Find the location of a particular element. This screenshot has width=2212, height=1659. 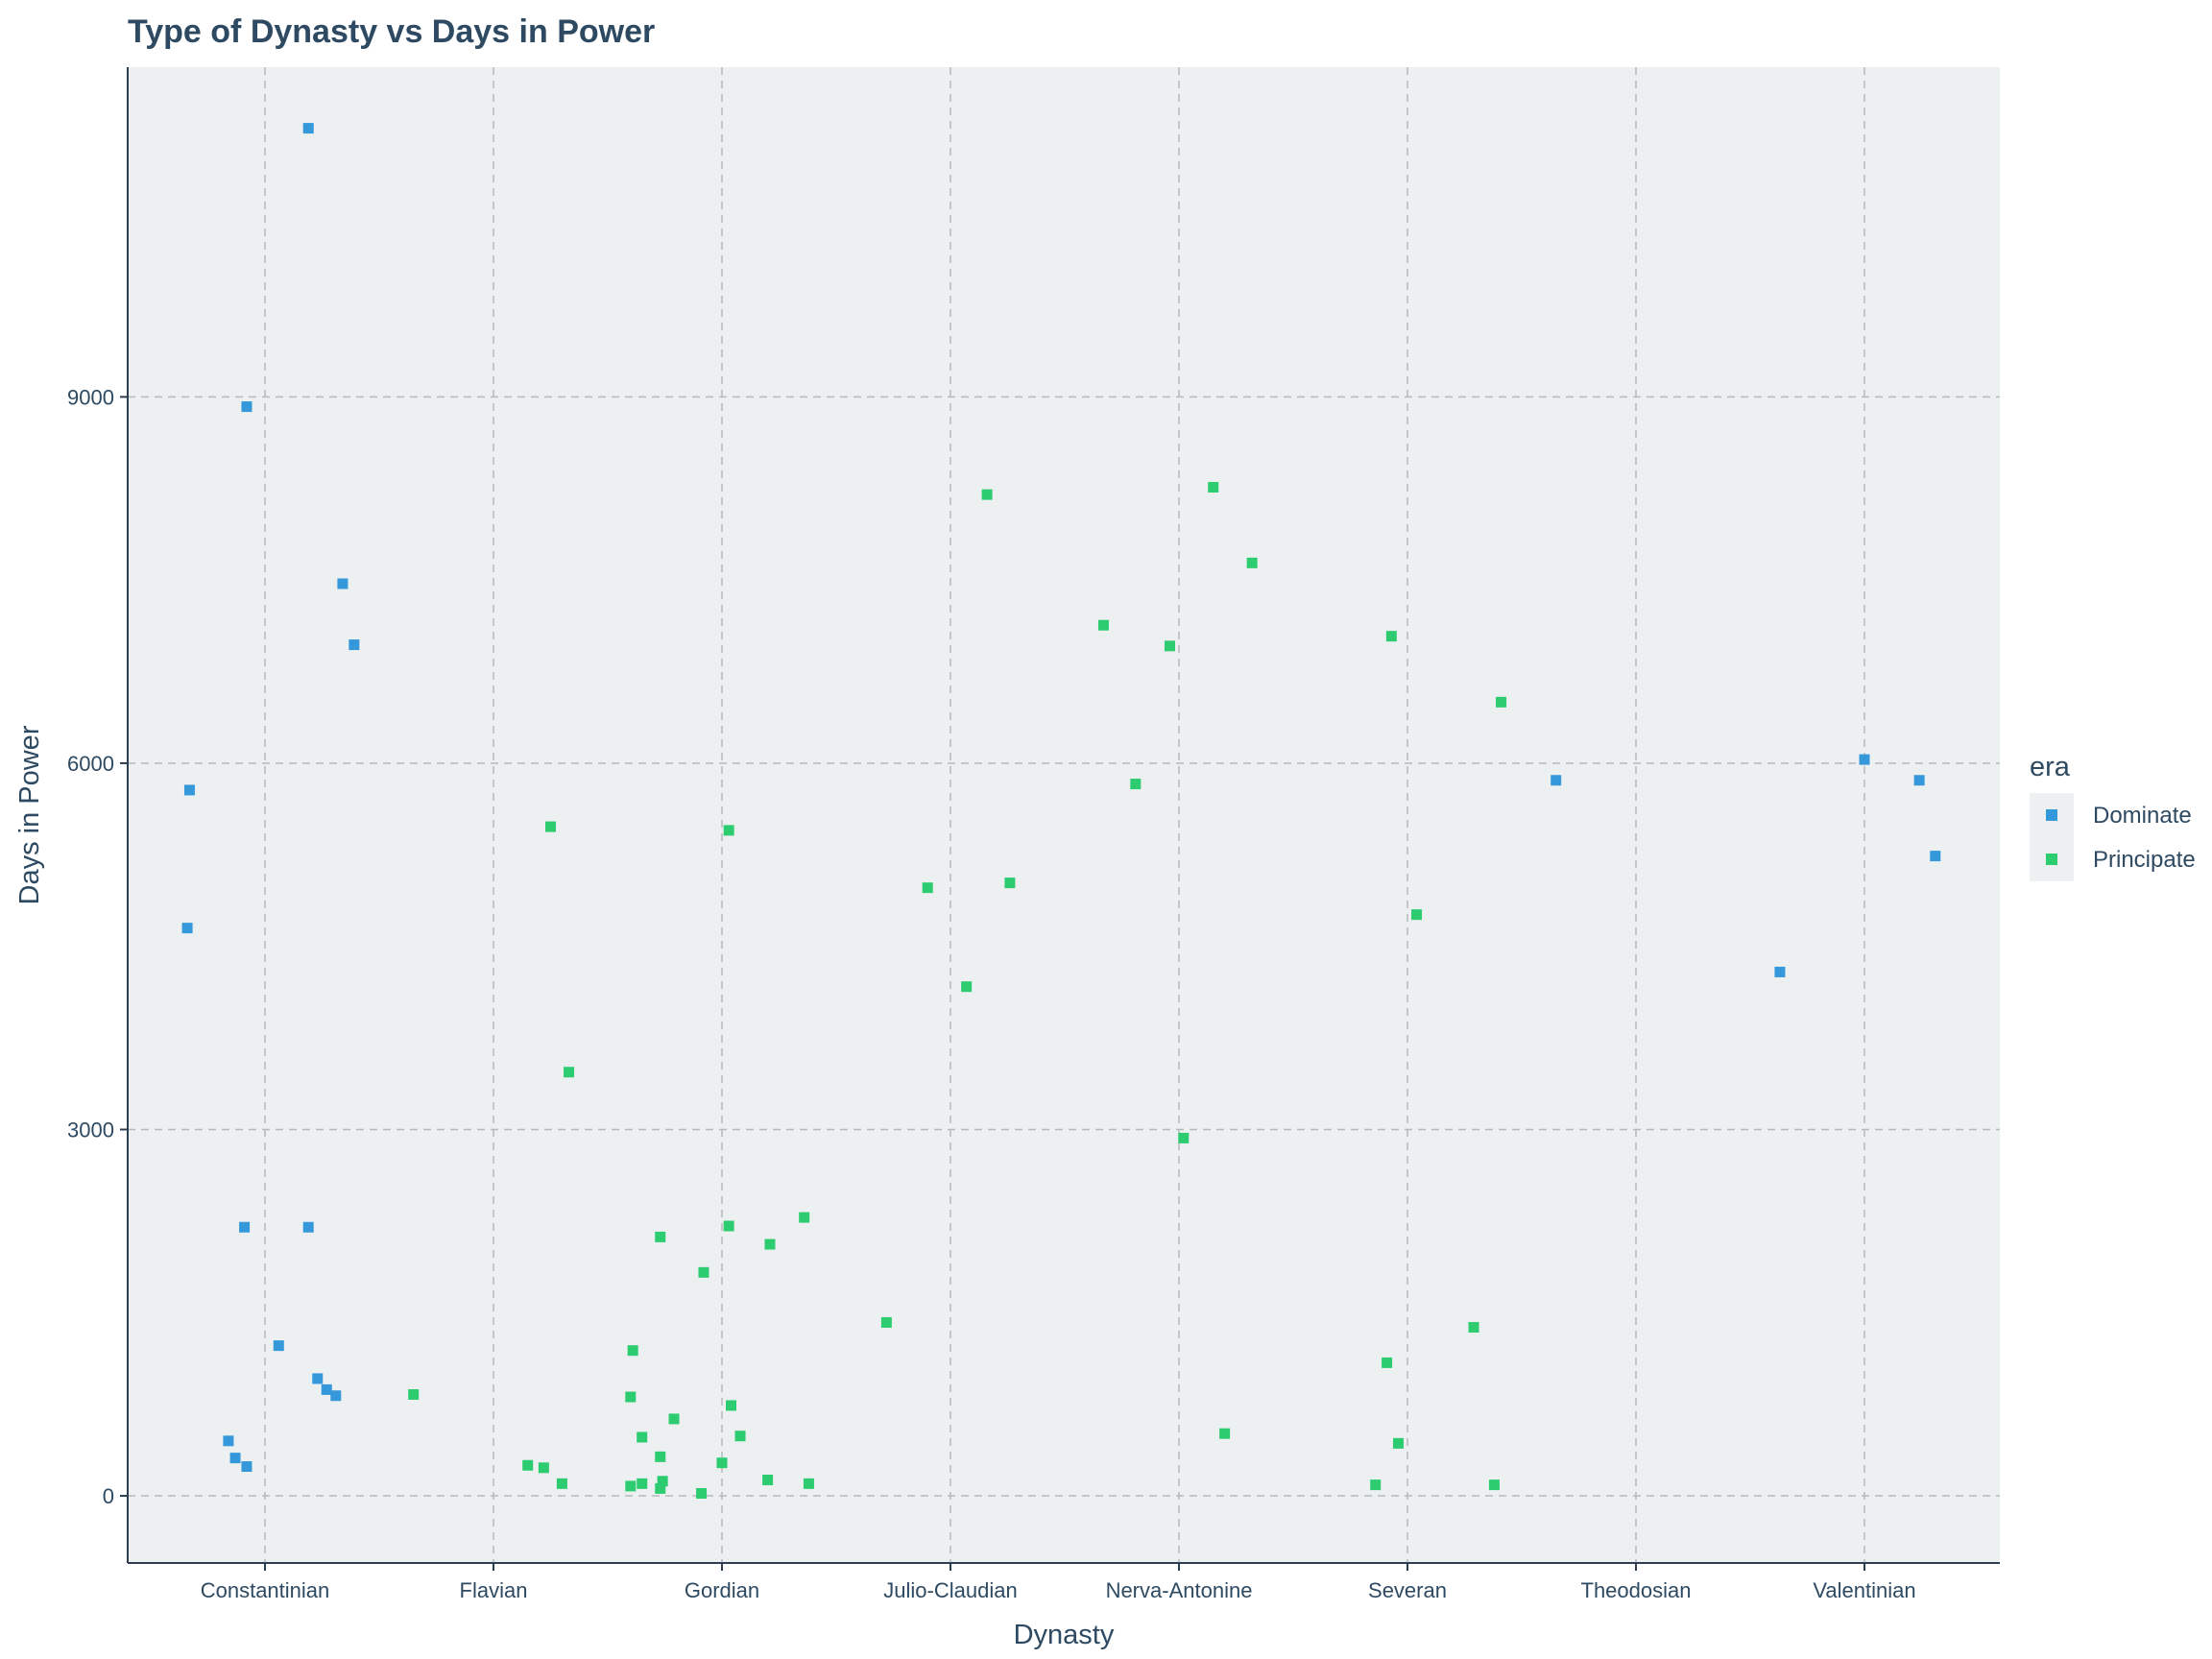

x-tick-label: Flavian is located at coordinates (494, 1590).